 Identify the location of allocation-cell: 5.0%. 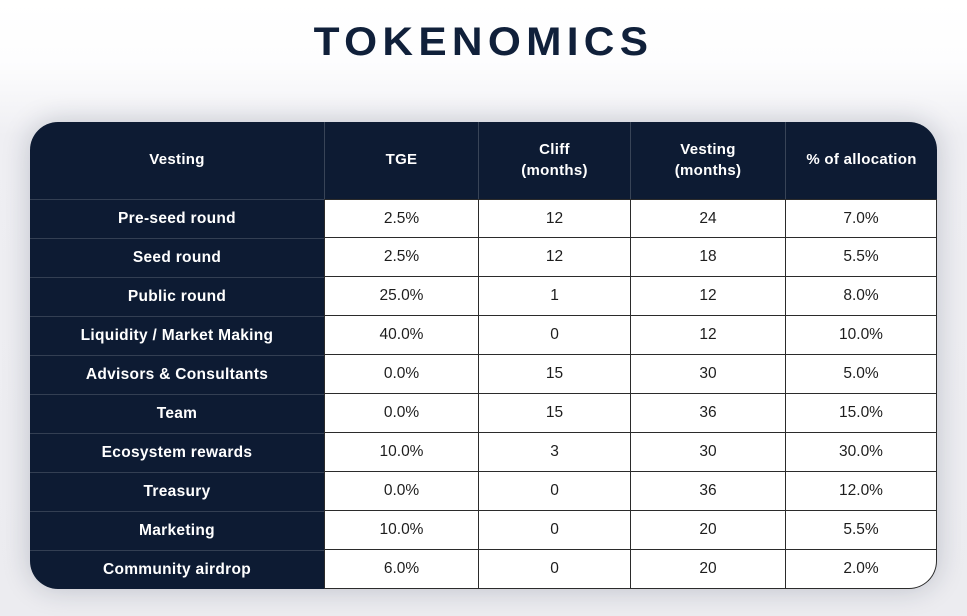
(861, 374).